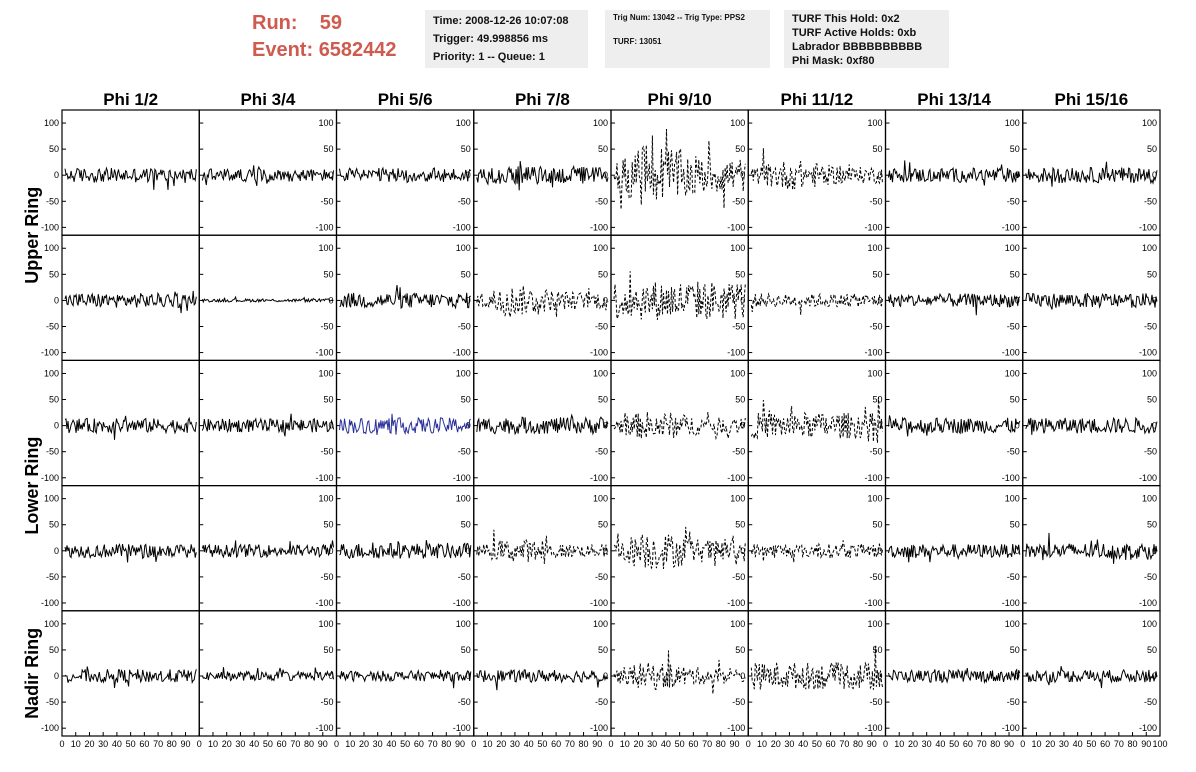 Image resolution: width=1196 pixels, height=772 pixels. Describe the element at coordinates (275, 23) in the screenshot. I see `run-label: Run:` at that location.